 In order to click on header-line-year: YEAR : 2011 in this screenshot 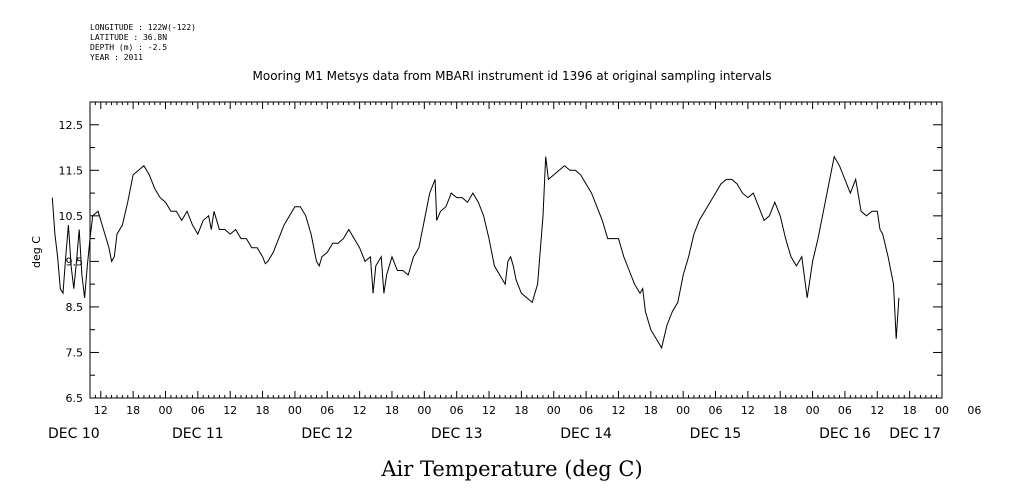, I will do `click(116, 57)`.